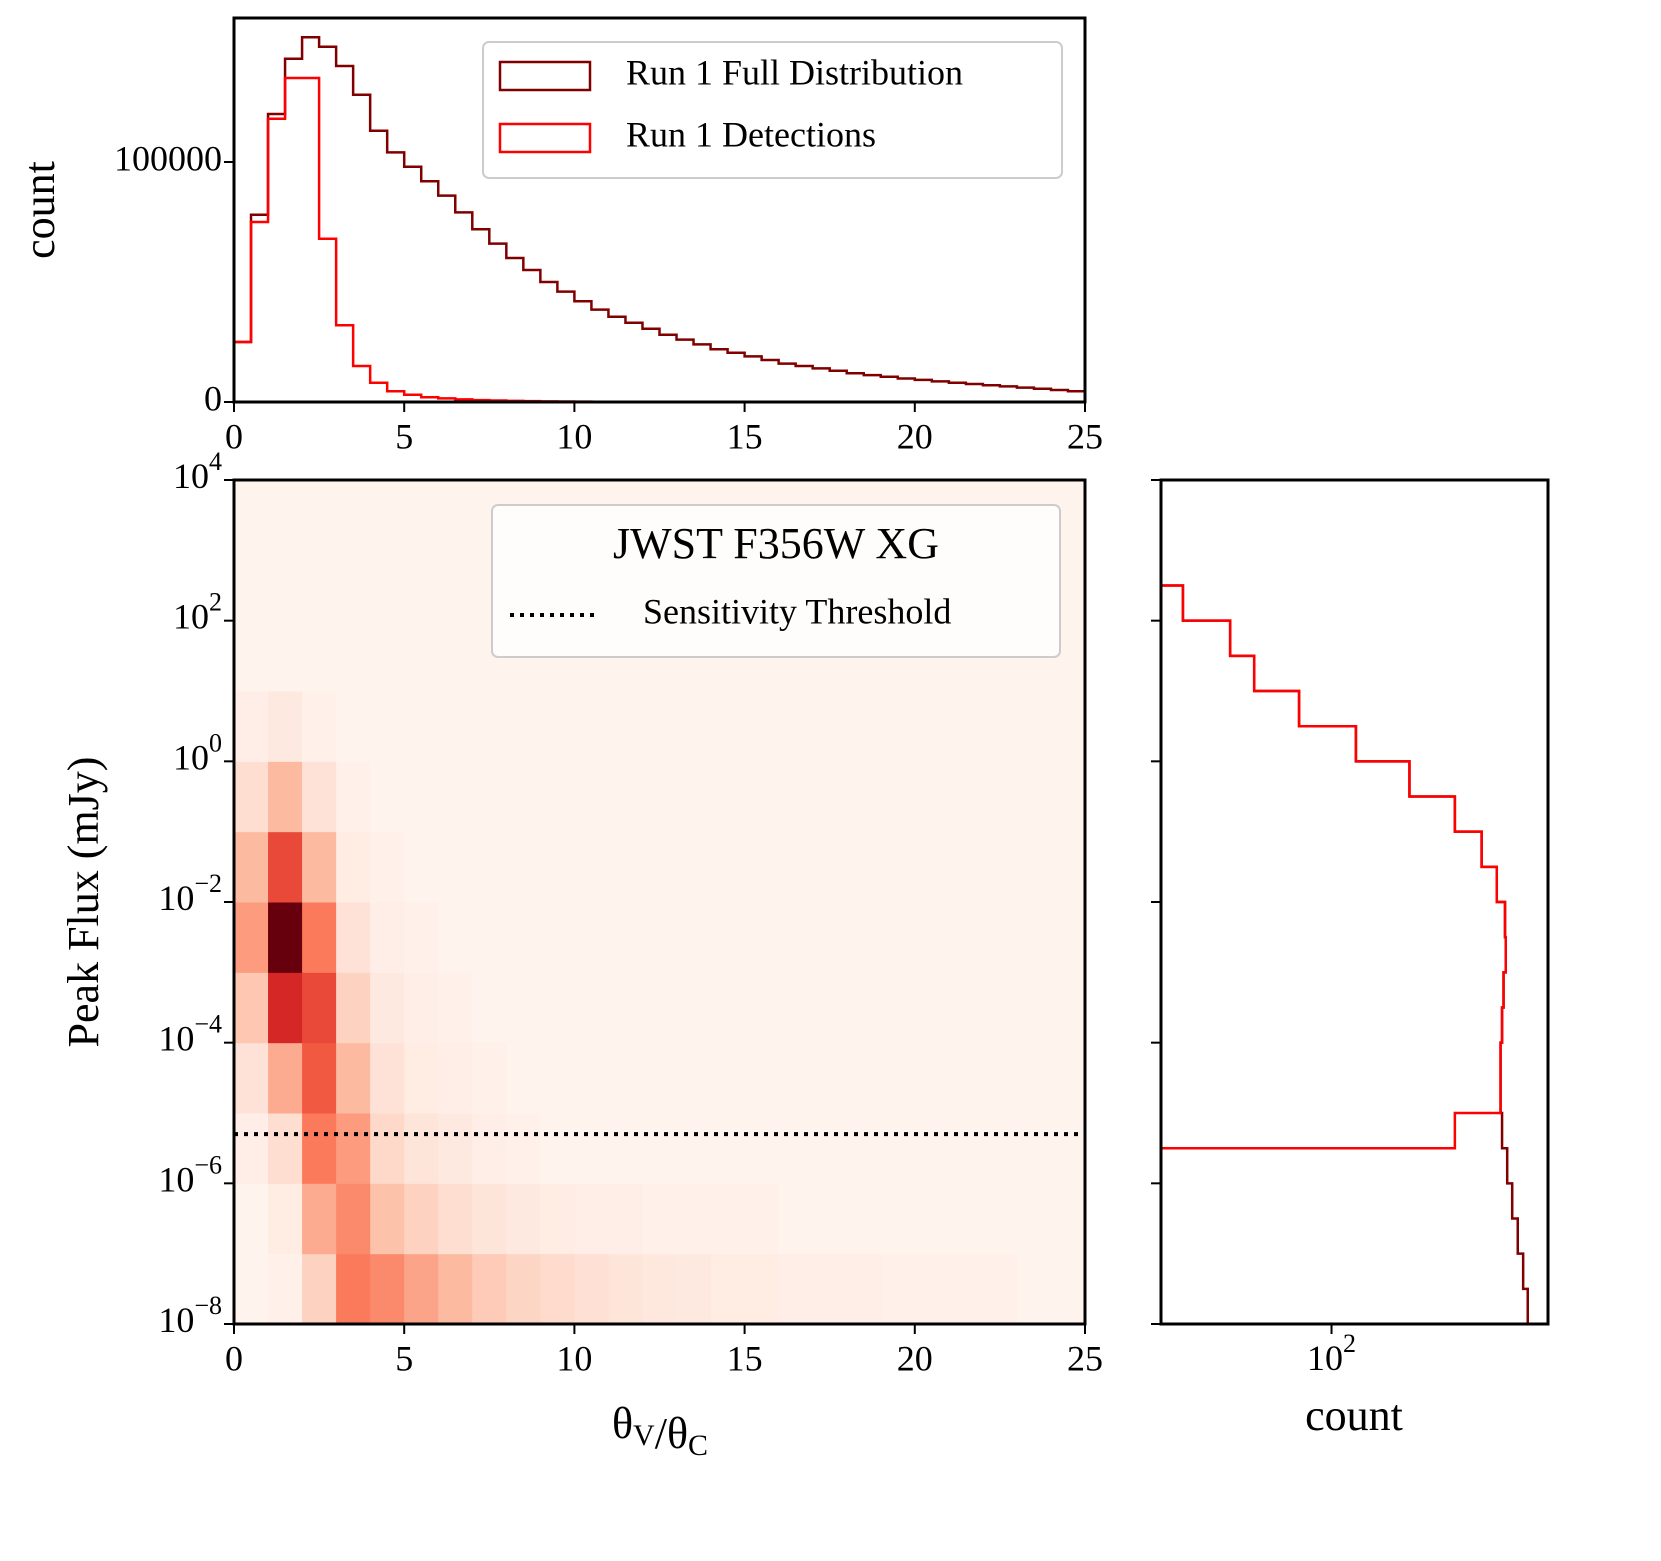 The width and height of the screenshot is (1661, 1561). I want to click on legend-label: Sensitivity Threshold, so click(797, 611).